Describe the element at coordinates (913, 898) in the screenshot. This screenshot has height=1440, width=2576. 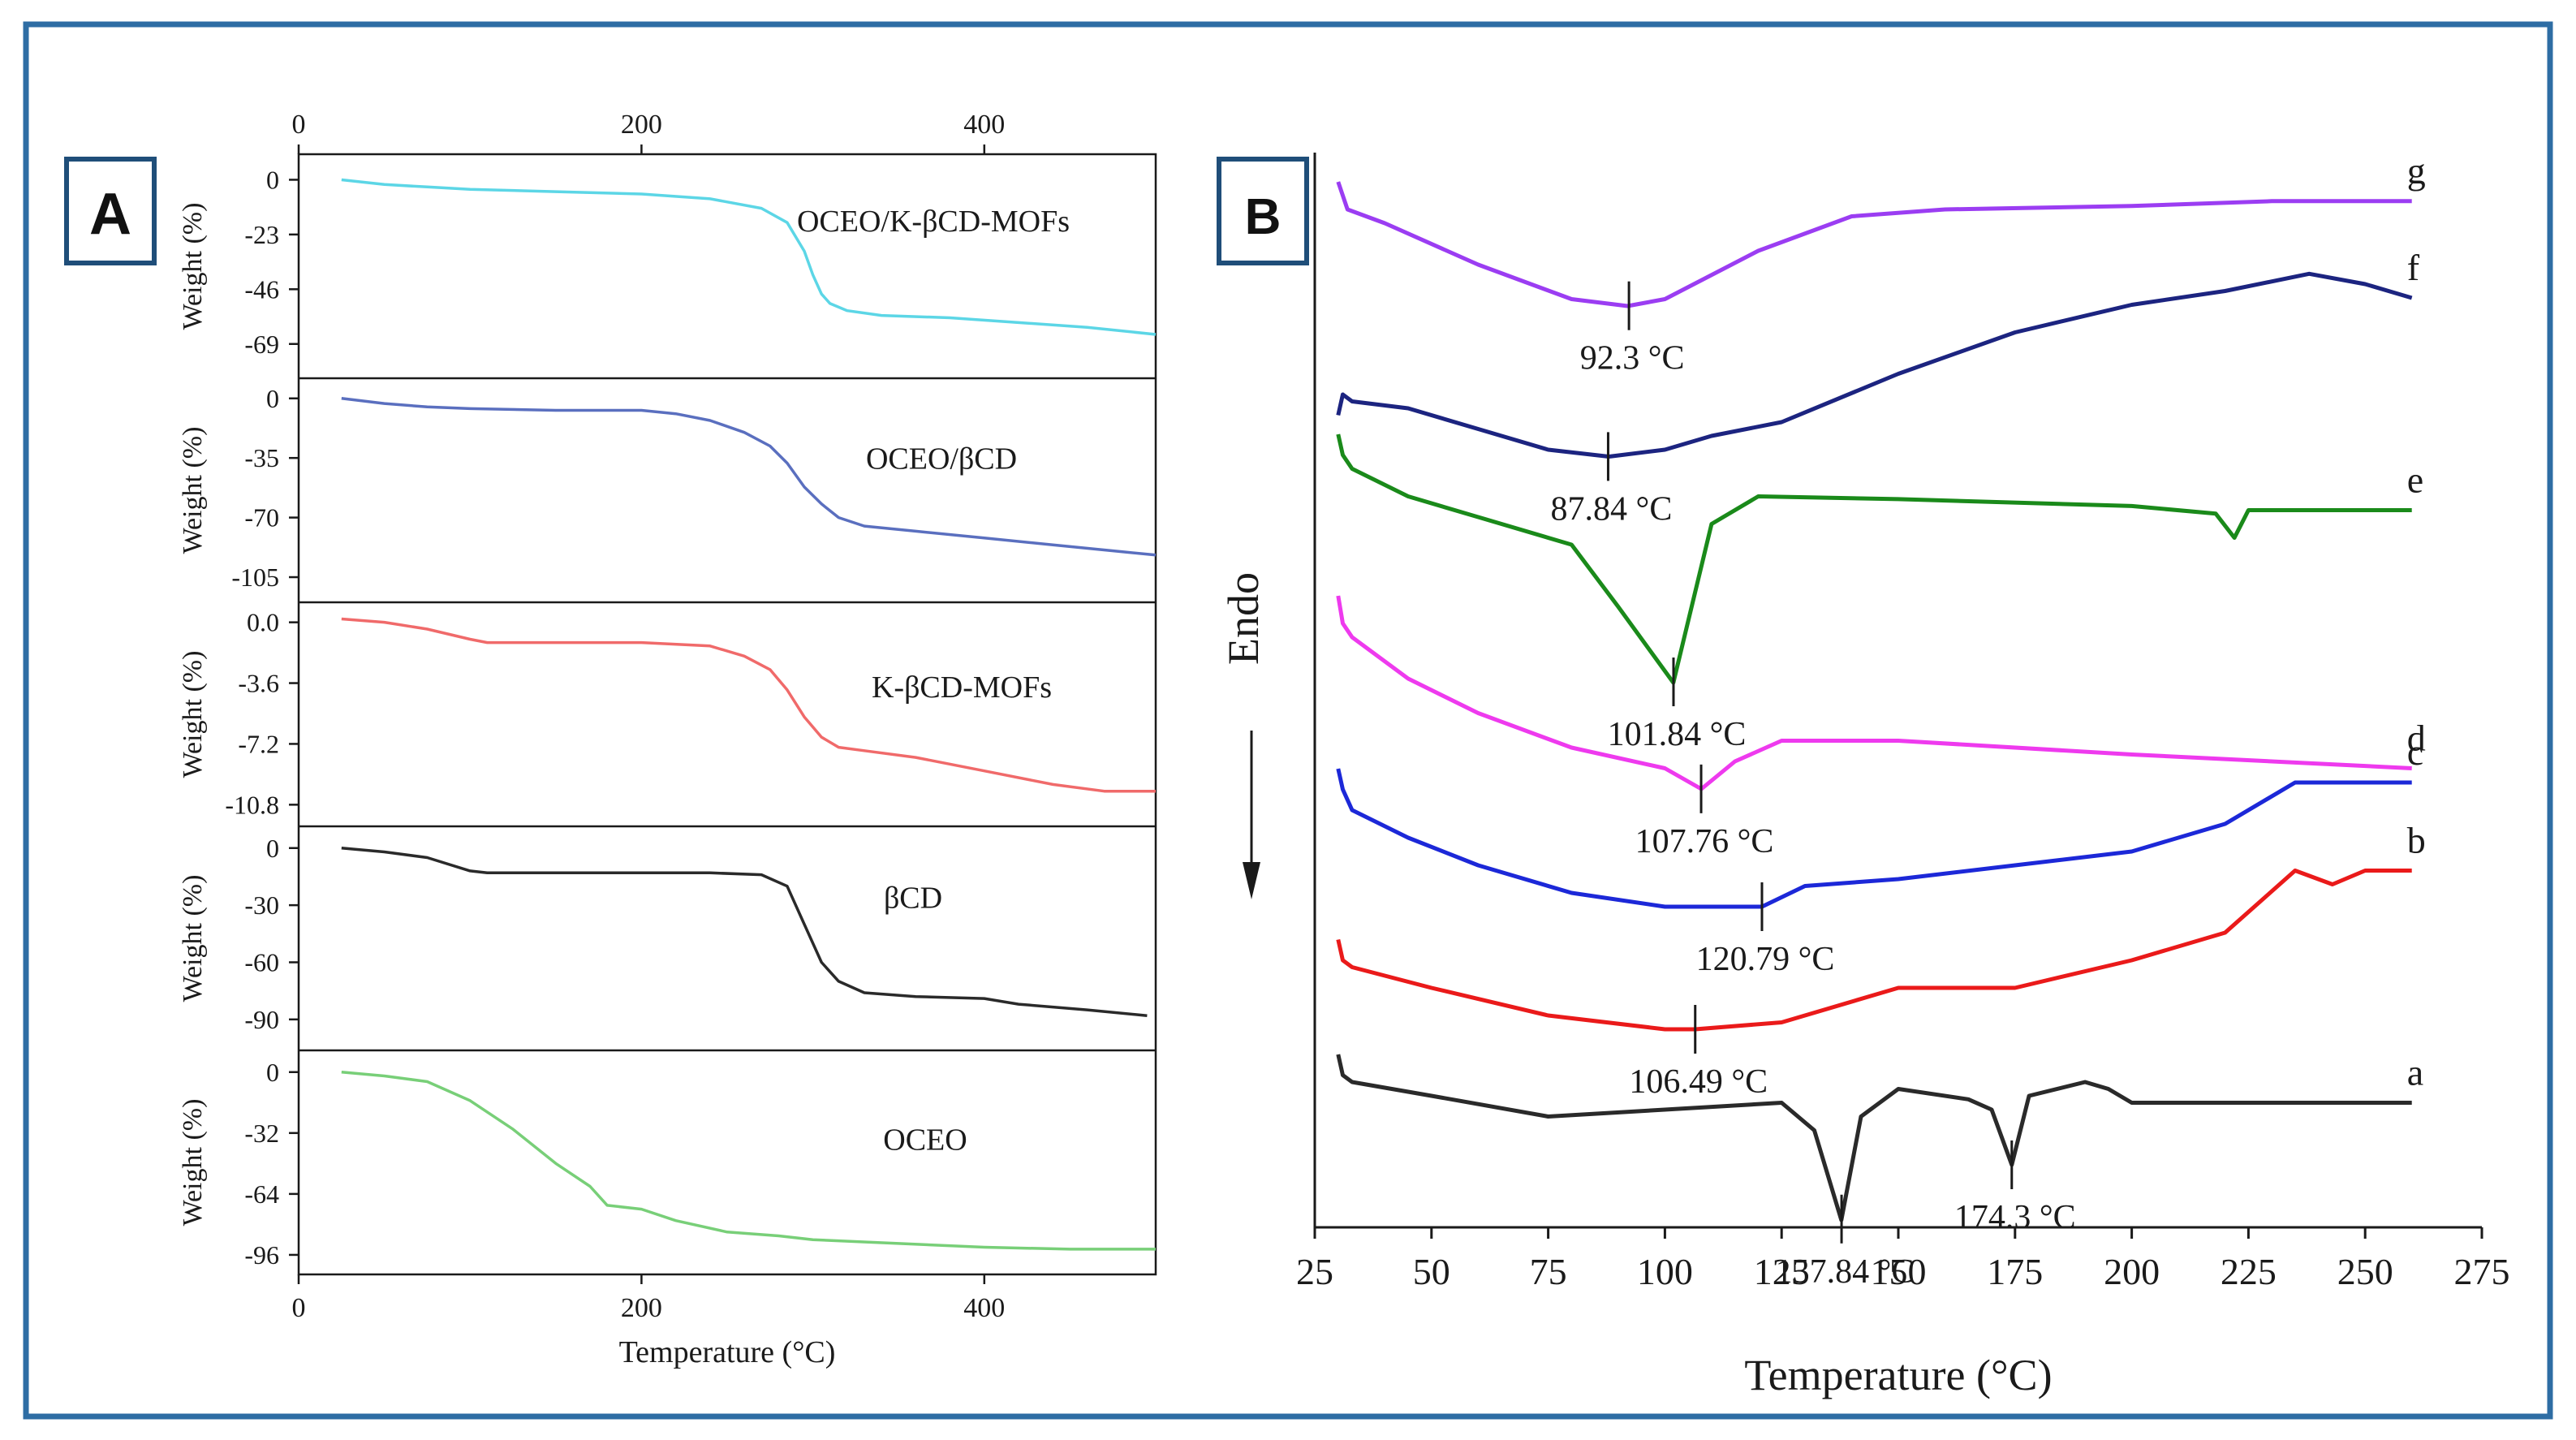
I see `tga-legend-betacd: βCD` at that location.